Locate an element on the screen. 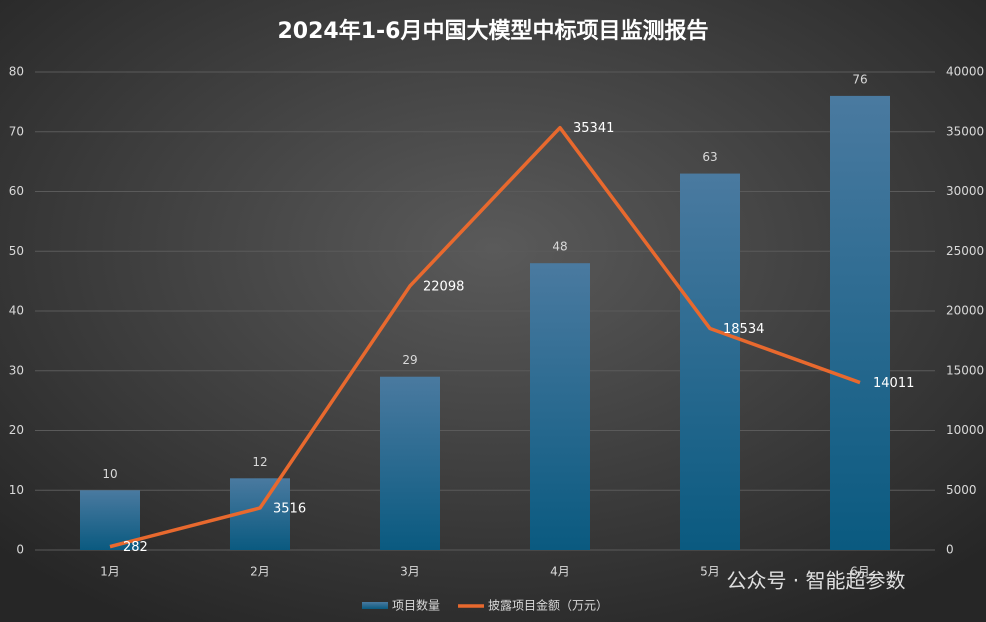 This screenshot has height=622, width=986. y-tick-label: 20 is located at coordinates (16, 430).